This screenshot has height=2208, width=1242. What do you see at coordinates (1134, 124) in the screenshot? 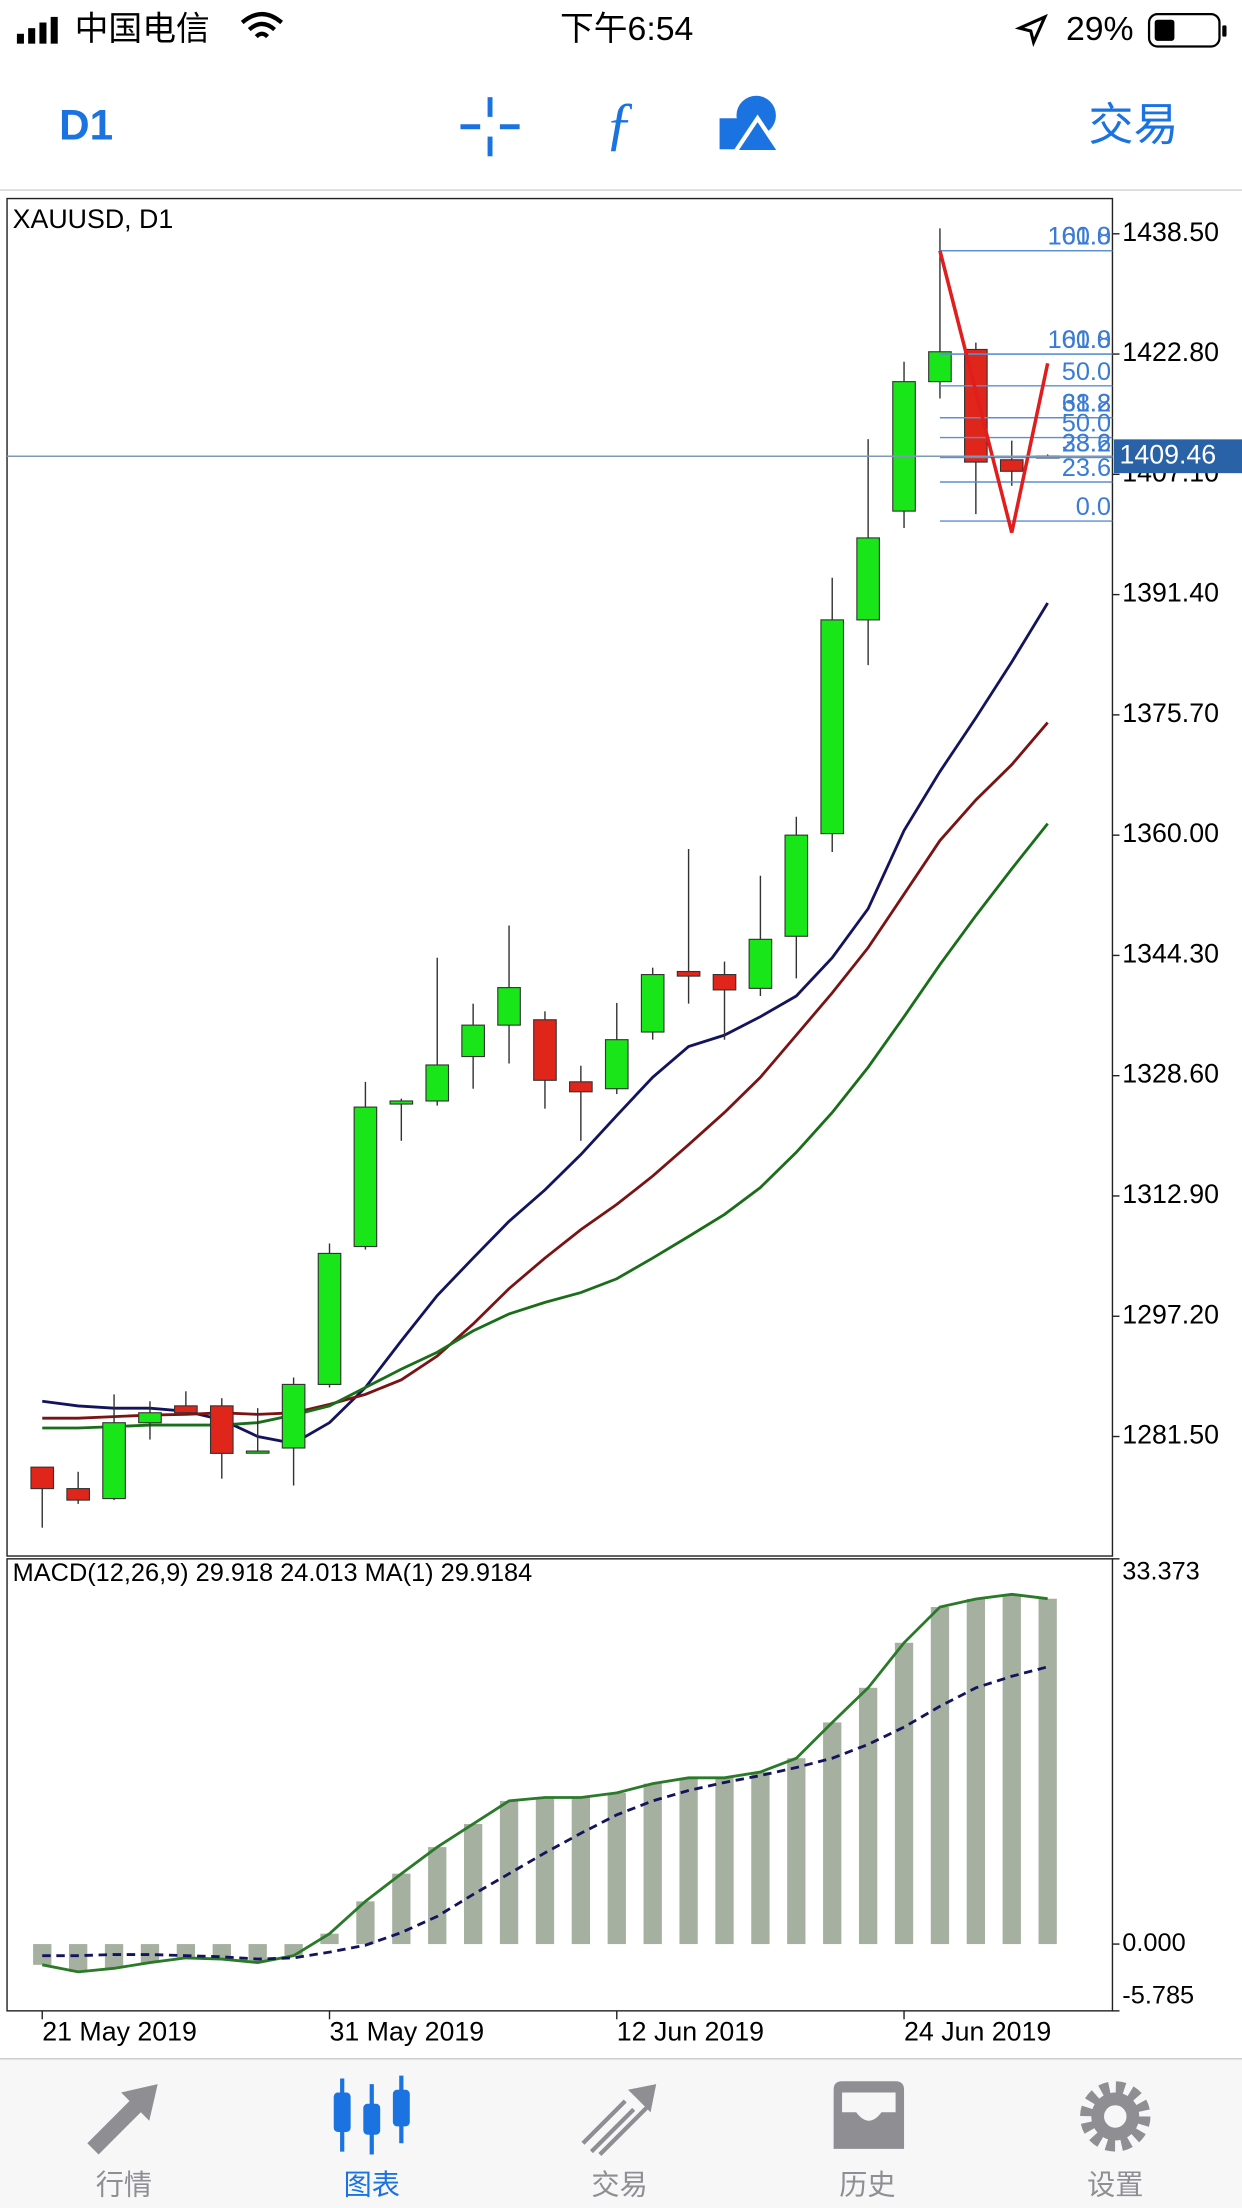
I see `trade-button: 交易` at bounding box center [1134, 124].